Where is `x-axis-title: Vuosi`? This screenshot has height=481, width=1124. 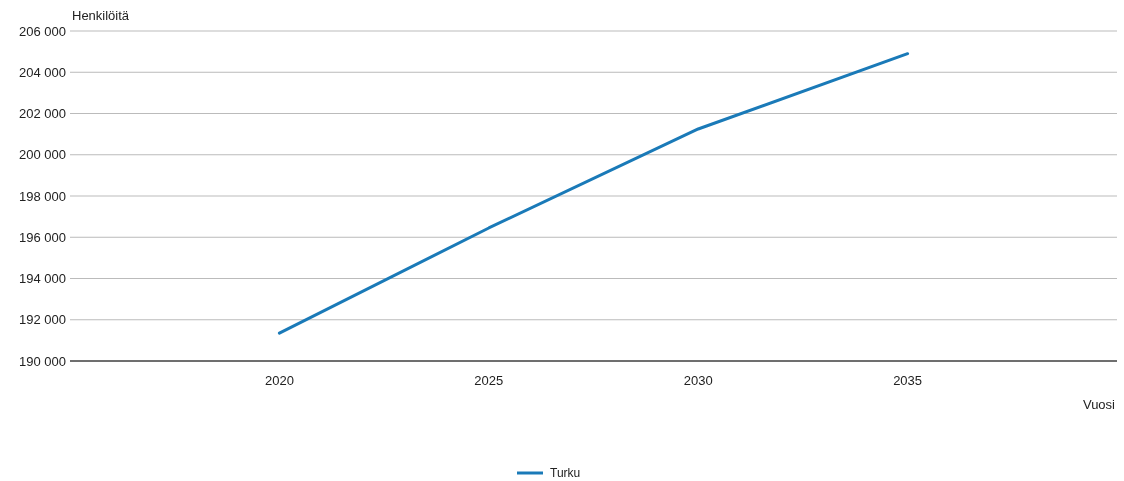 x-axis-title: Vuosi is located at coordinates (1099, 404).